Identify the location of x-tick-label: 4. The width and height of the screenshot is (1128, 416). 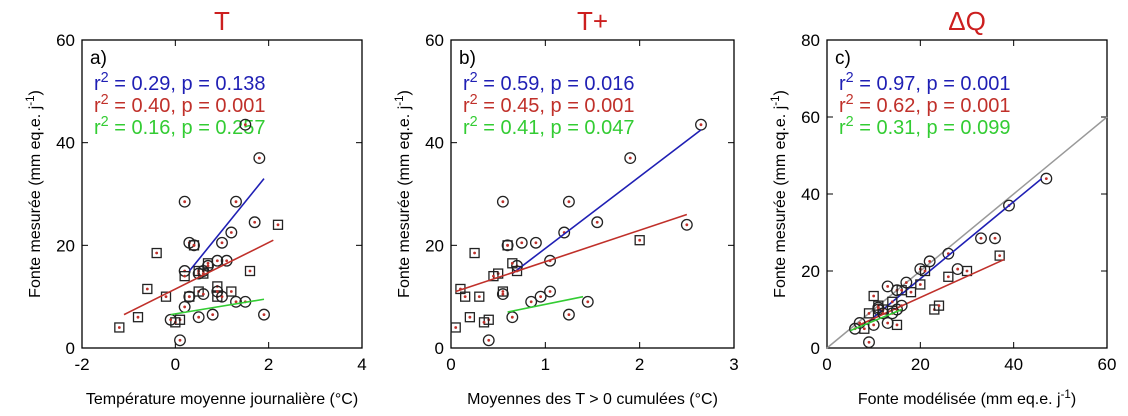
(361, 364).